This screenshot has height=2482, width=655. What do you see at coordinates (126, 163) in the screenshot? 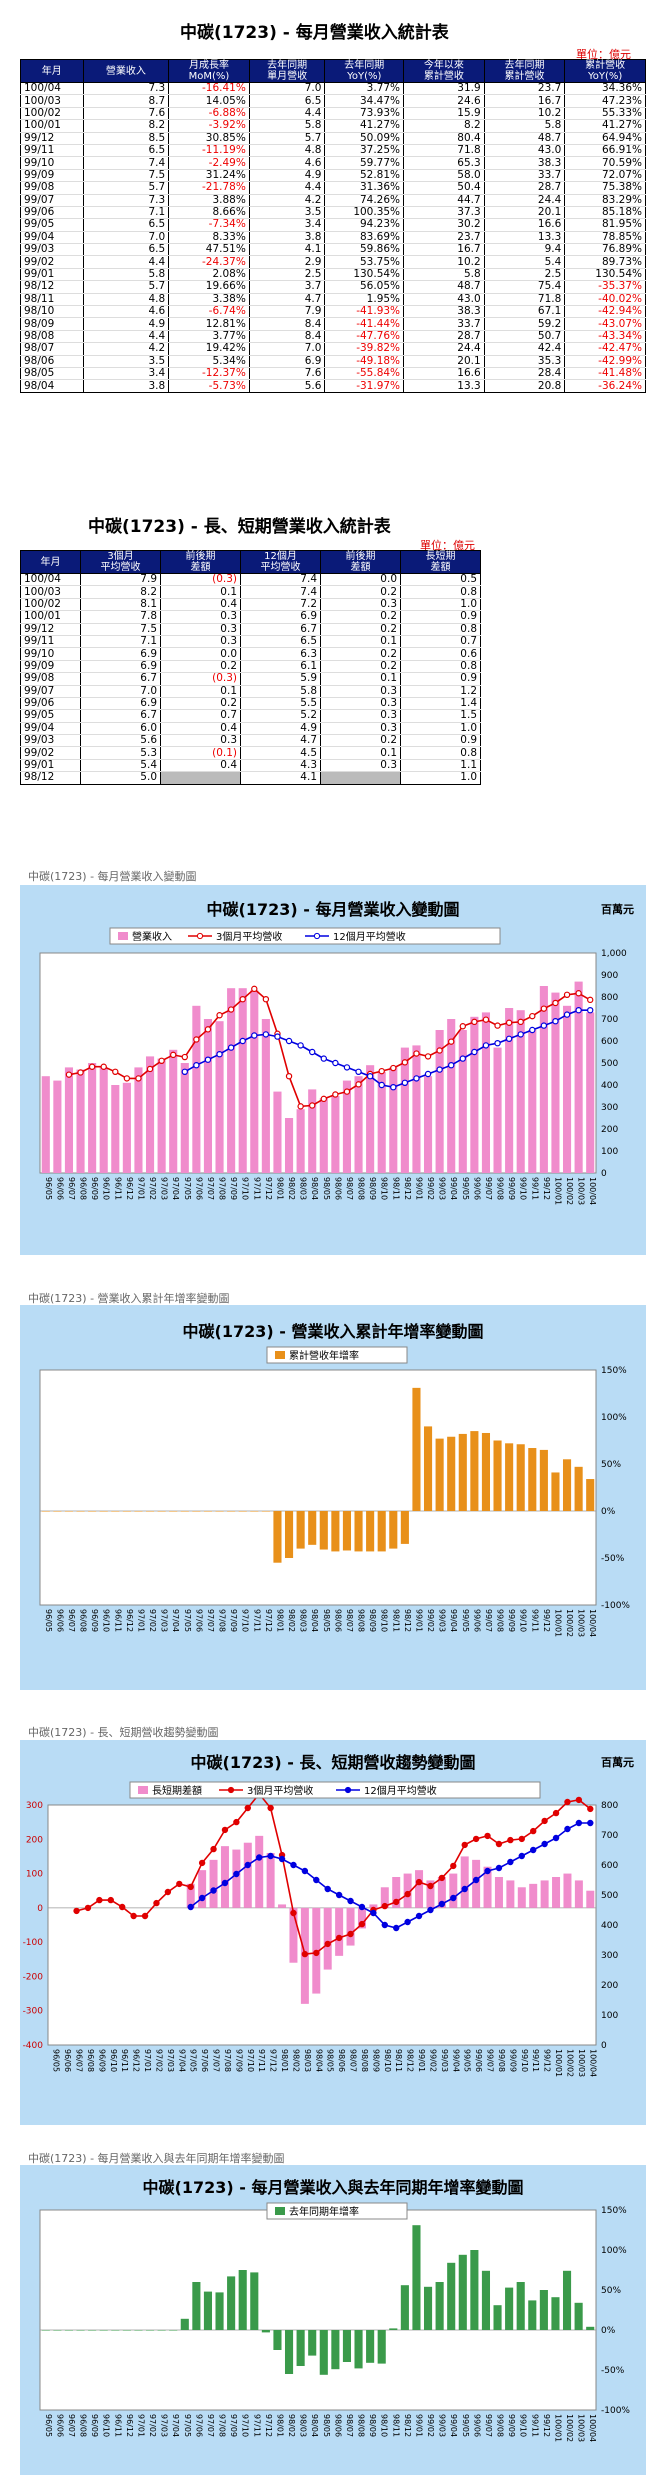
I see `table-cell: 7.4` at bounding box center [126, 163].